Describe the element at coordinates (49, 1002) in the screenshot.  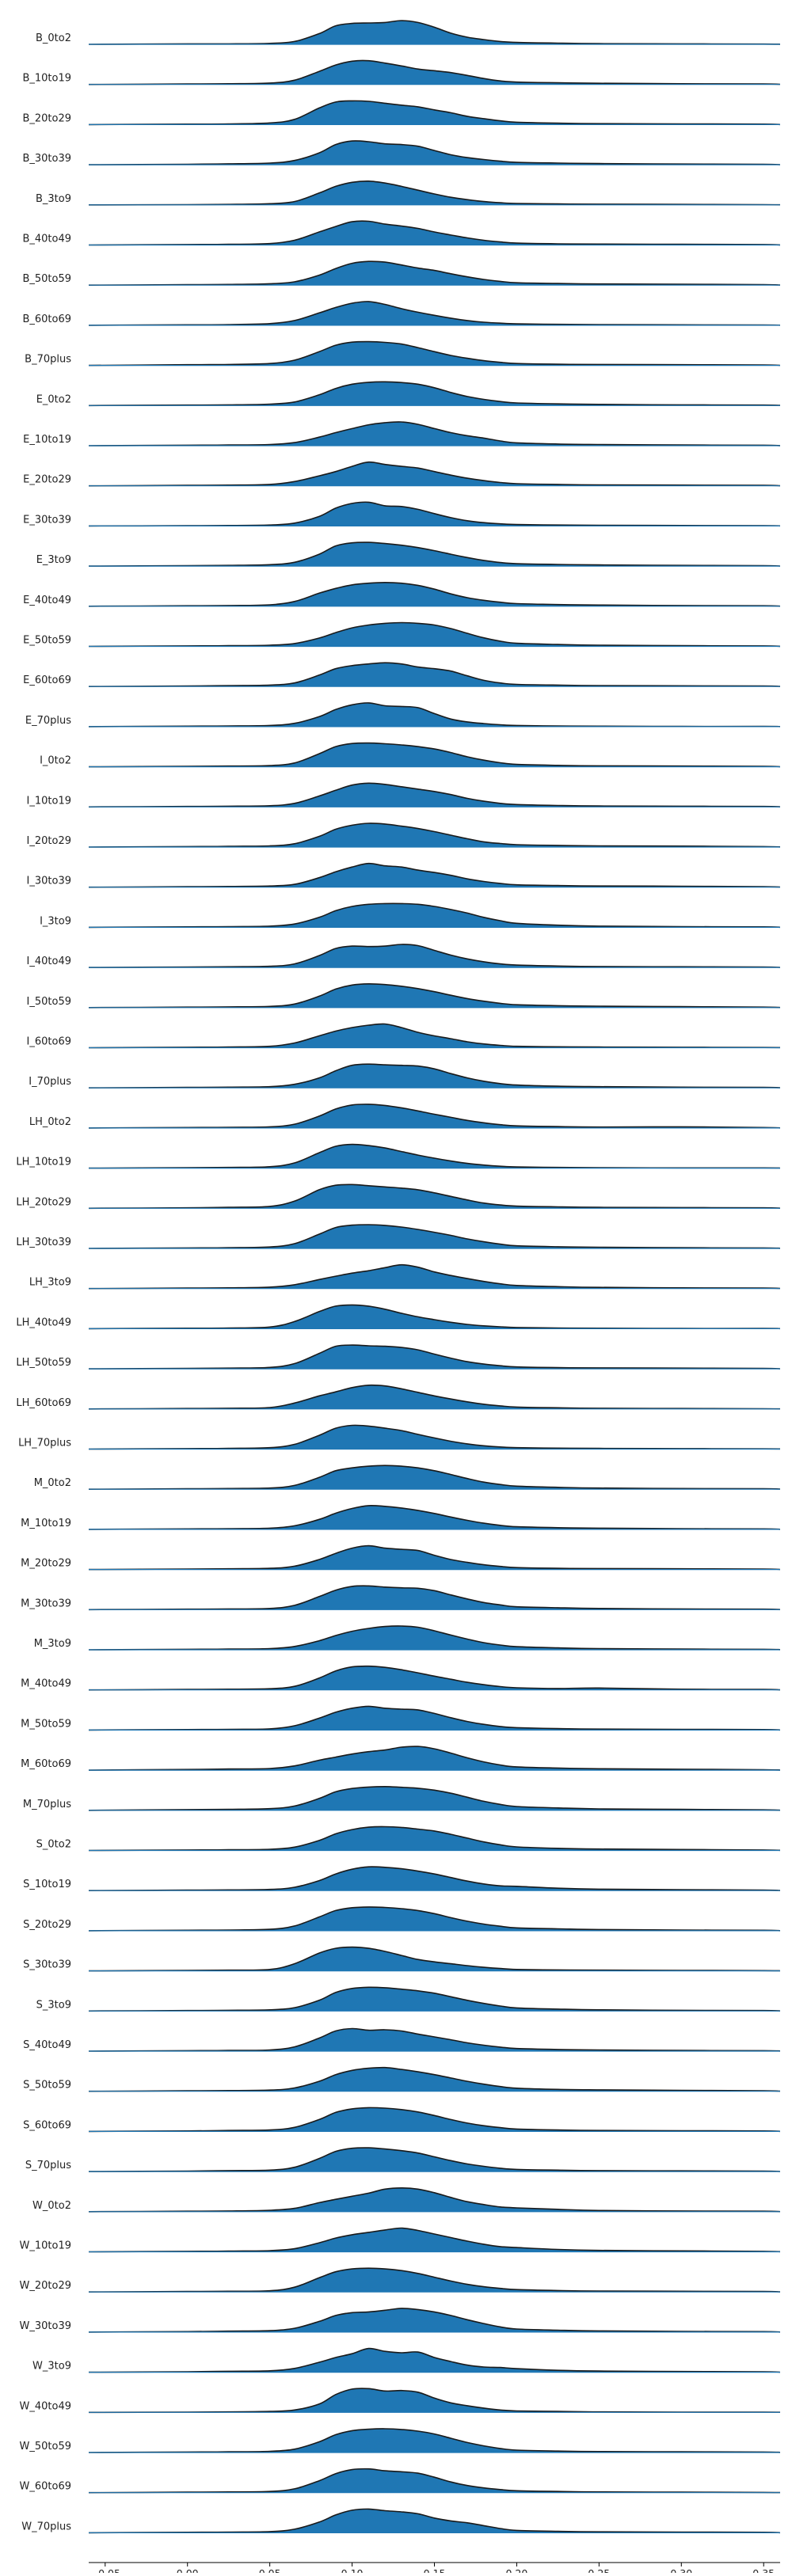
I see `ridge-label: I_50to59` at that location.